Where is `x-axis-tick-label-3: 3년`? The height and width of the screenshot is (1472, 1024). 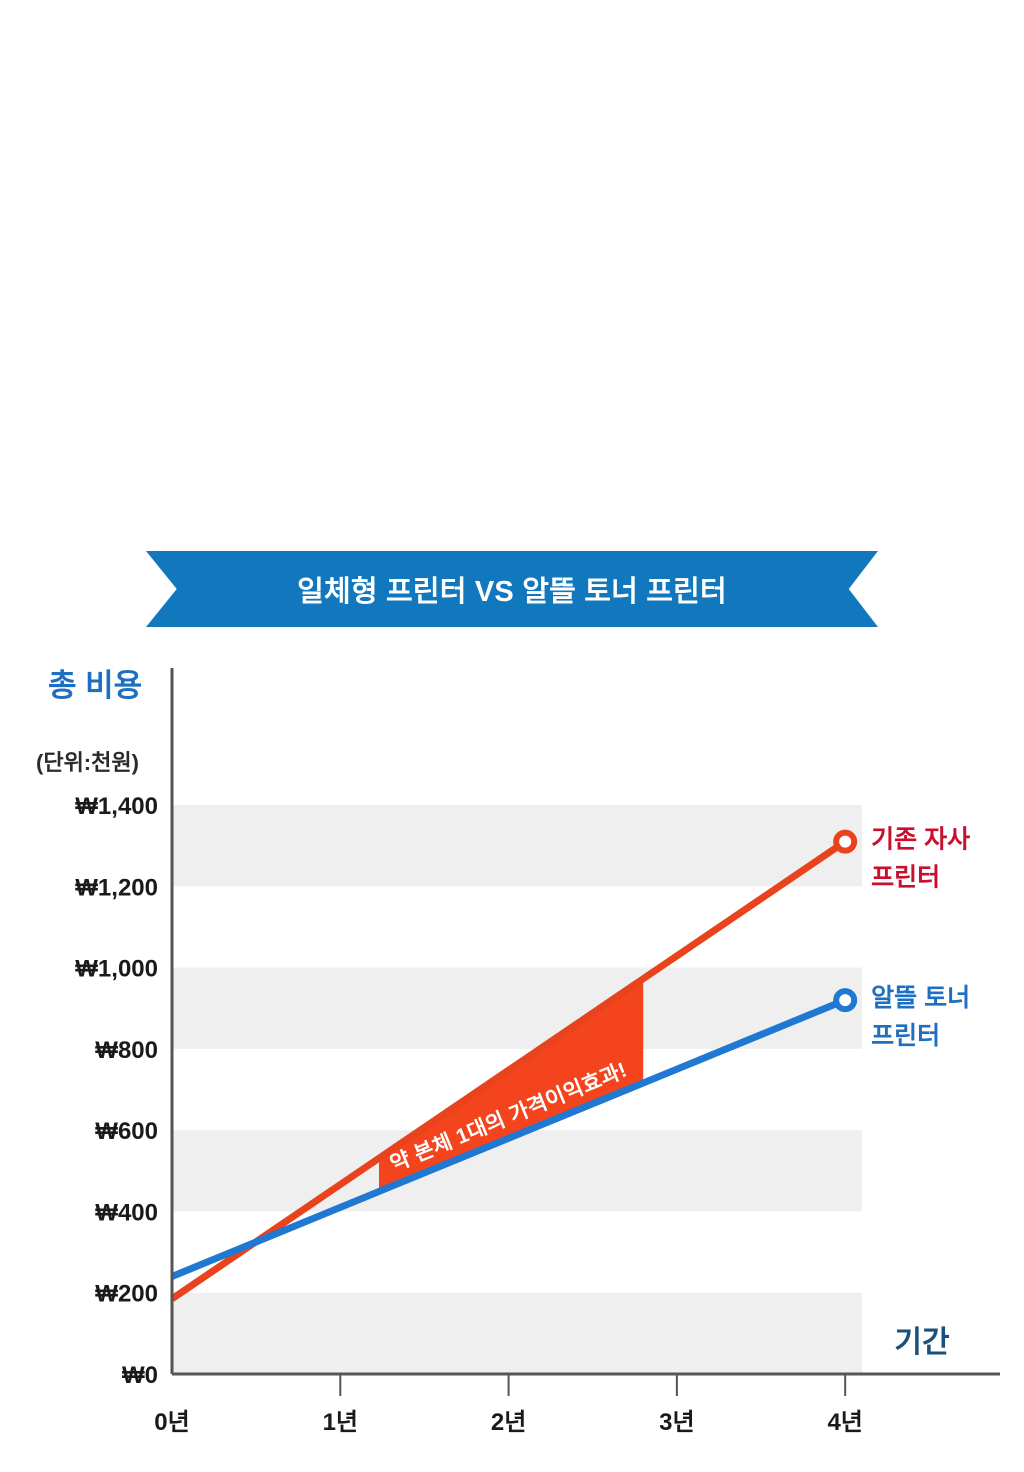 x-axis-tick-label-3: 3년 is located at coordinates (676, 1422).